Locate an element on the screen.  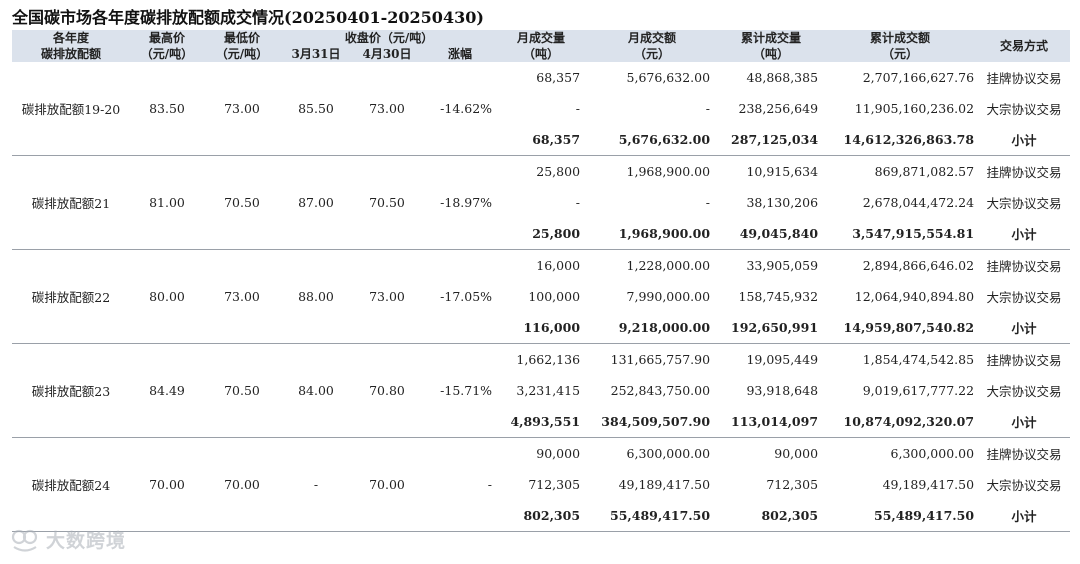
watermark-text: 大数跨境 is located at coordinates (86, 541).